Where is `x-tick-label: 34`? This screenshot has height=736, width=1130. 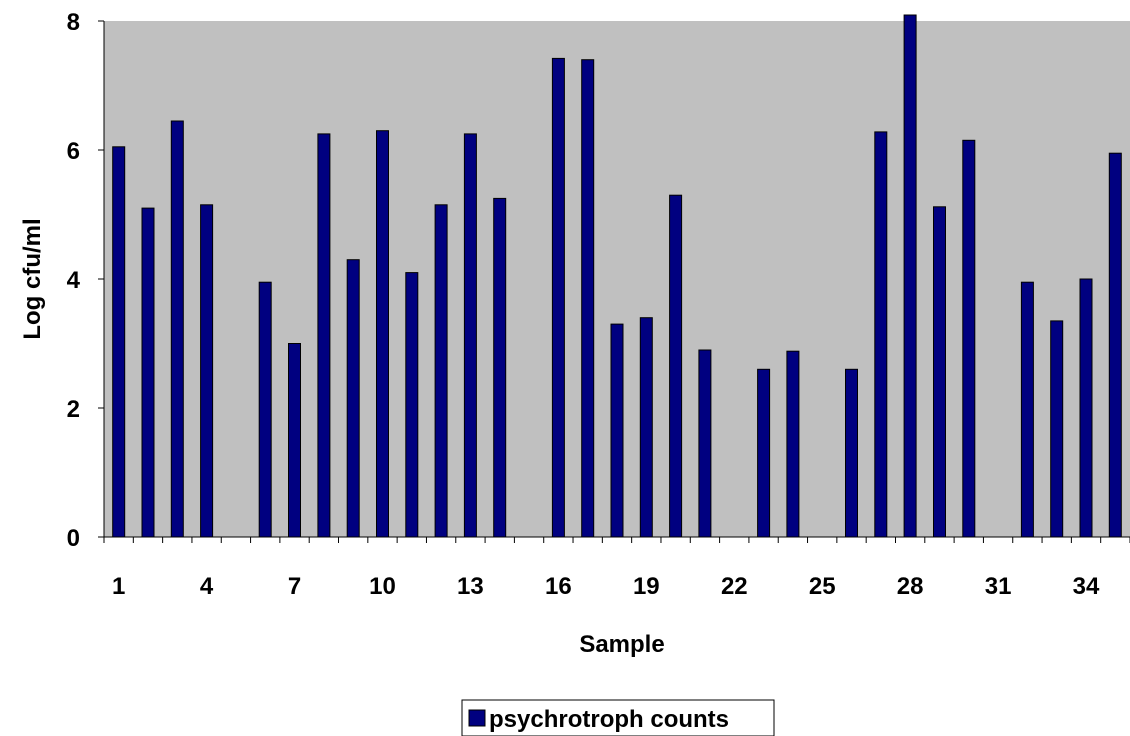
x-tick-label: 34 is located at coordinates (1086, 586).